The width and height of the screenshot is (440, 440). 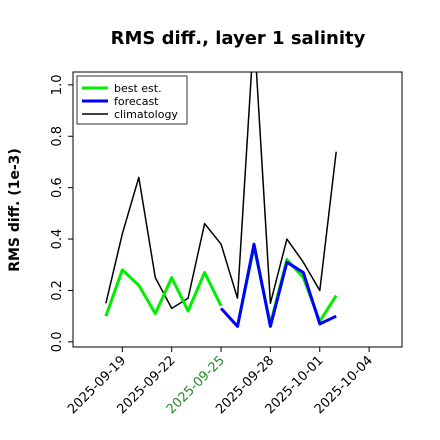 I want to click on legend-label: climatology, so click(x=146, y=114).